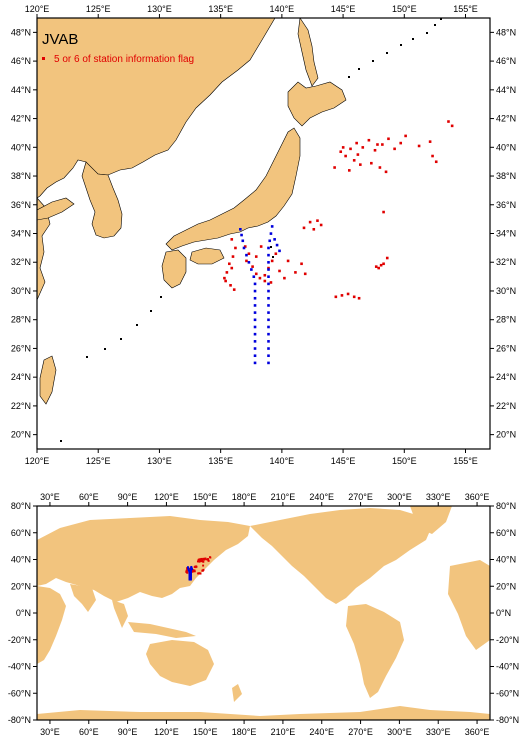  What do you see at coordinates (60, 39) in the screenshot?
I see `map-title: JVAB` at bounding box center [60, 39].